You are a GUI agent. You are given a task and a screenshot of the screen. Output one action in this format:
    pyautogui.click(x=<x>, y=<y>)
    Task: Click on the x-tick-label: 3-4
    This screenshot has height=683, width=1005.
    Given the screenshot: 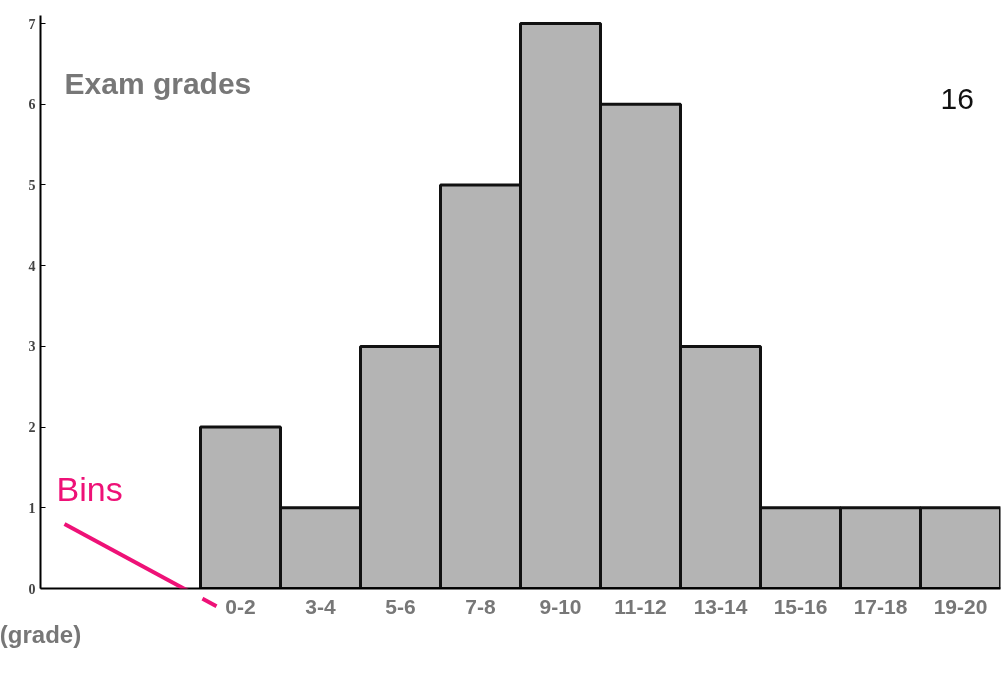 What is the action you would take?
    pyautogui.click(x=320, y=606)
    